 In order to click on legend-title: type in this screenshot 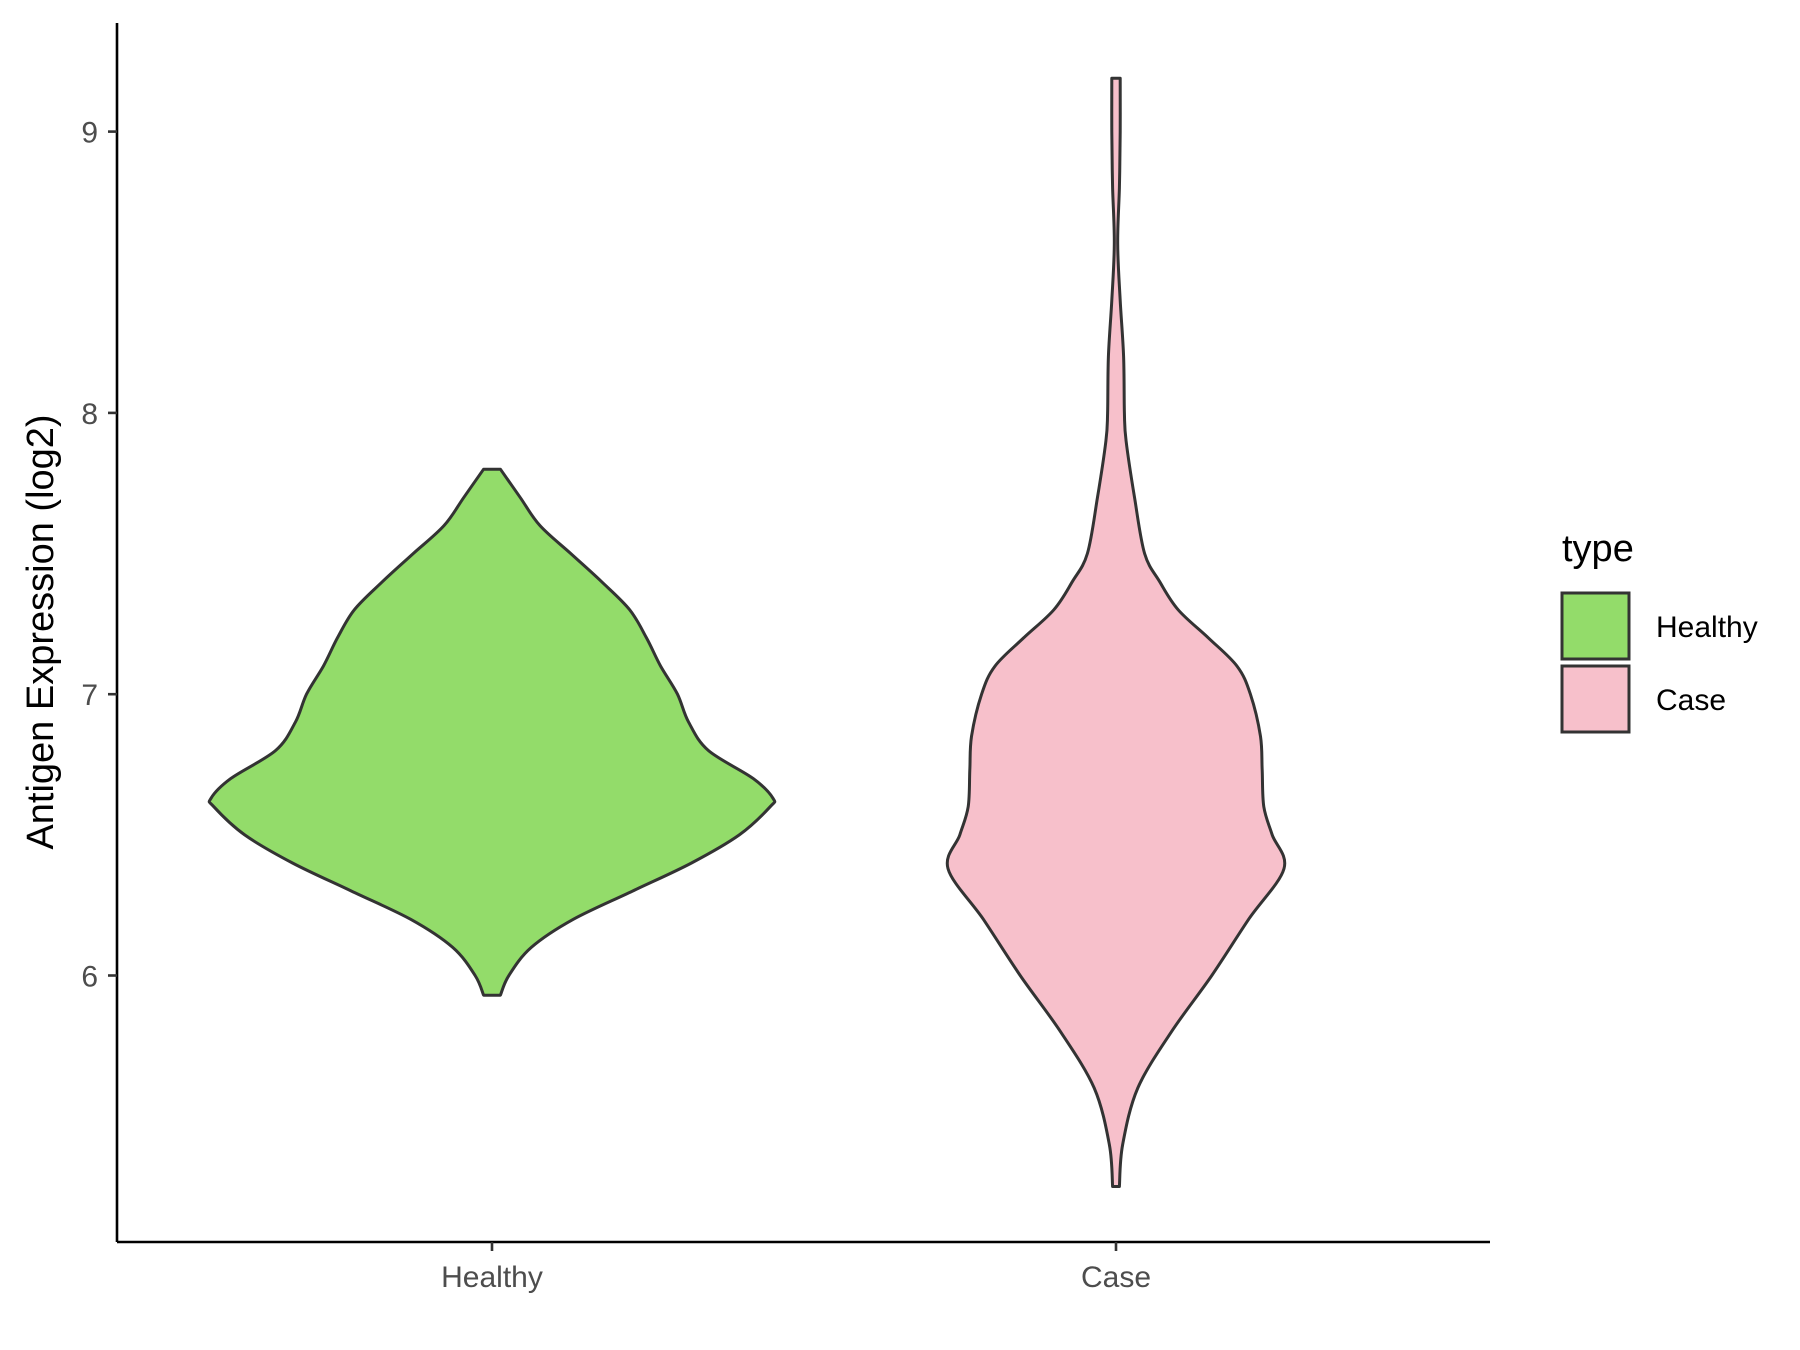, I will do `click(1598, 549)`.